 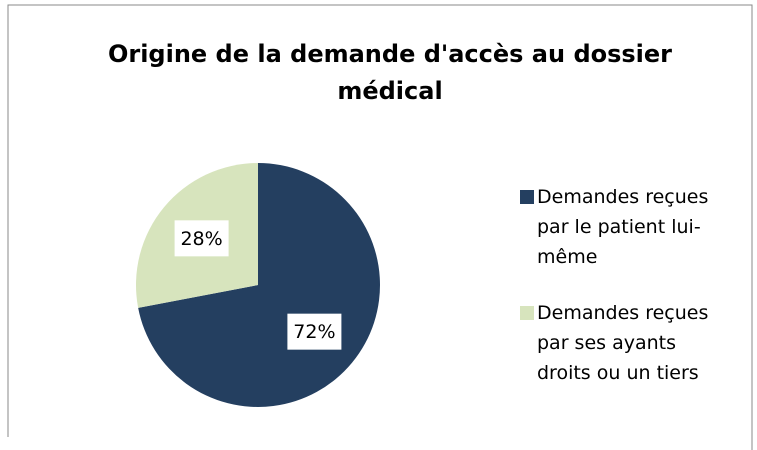 I want to click on legend-label: Demandes reçues par le patient lui-même, so click(x=623, y=227).